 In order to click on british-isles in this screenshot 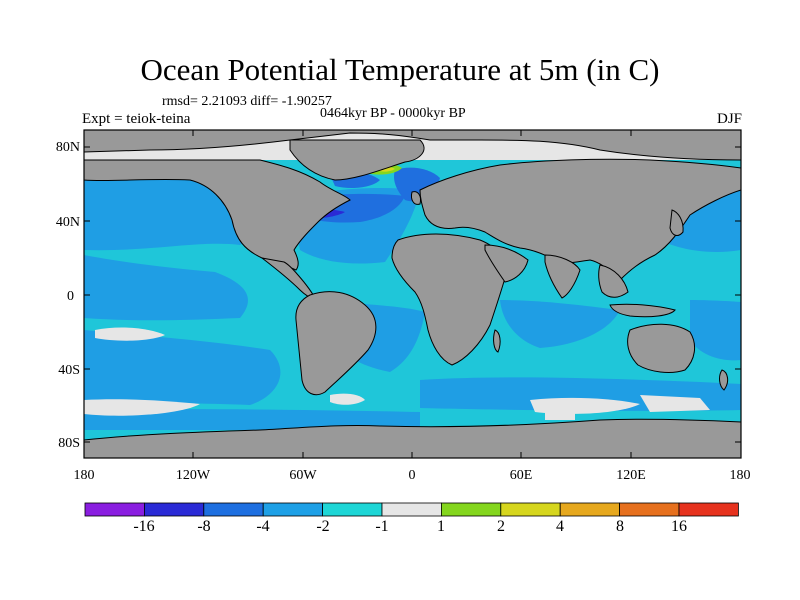, I will do `click(416, 198)`.